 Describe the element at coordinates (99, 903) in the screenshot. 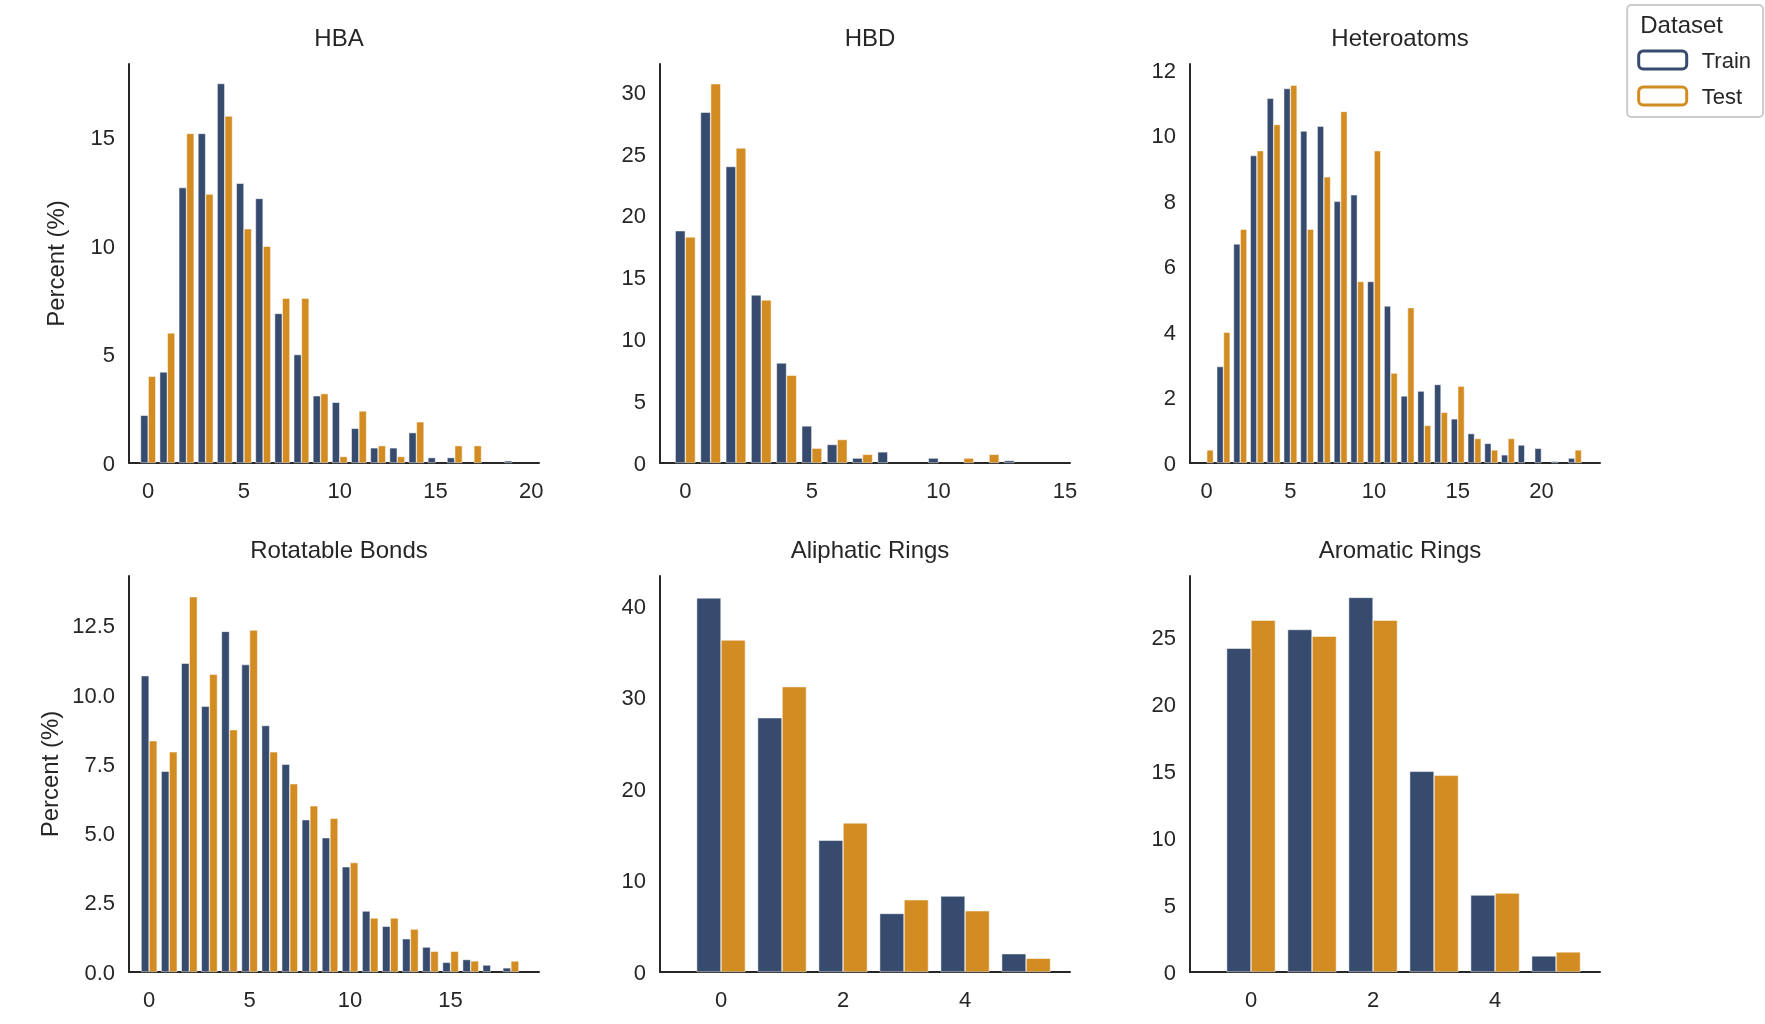

I see `y-tick-label: 2.5` at that location.